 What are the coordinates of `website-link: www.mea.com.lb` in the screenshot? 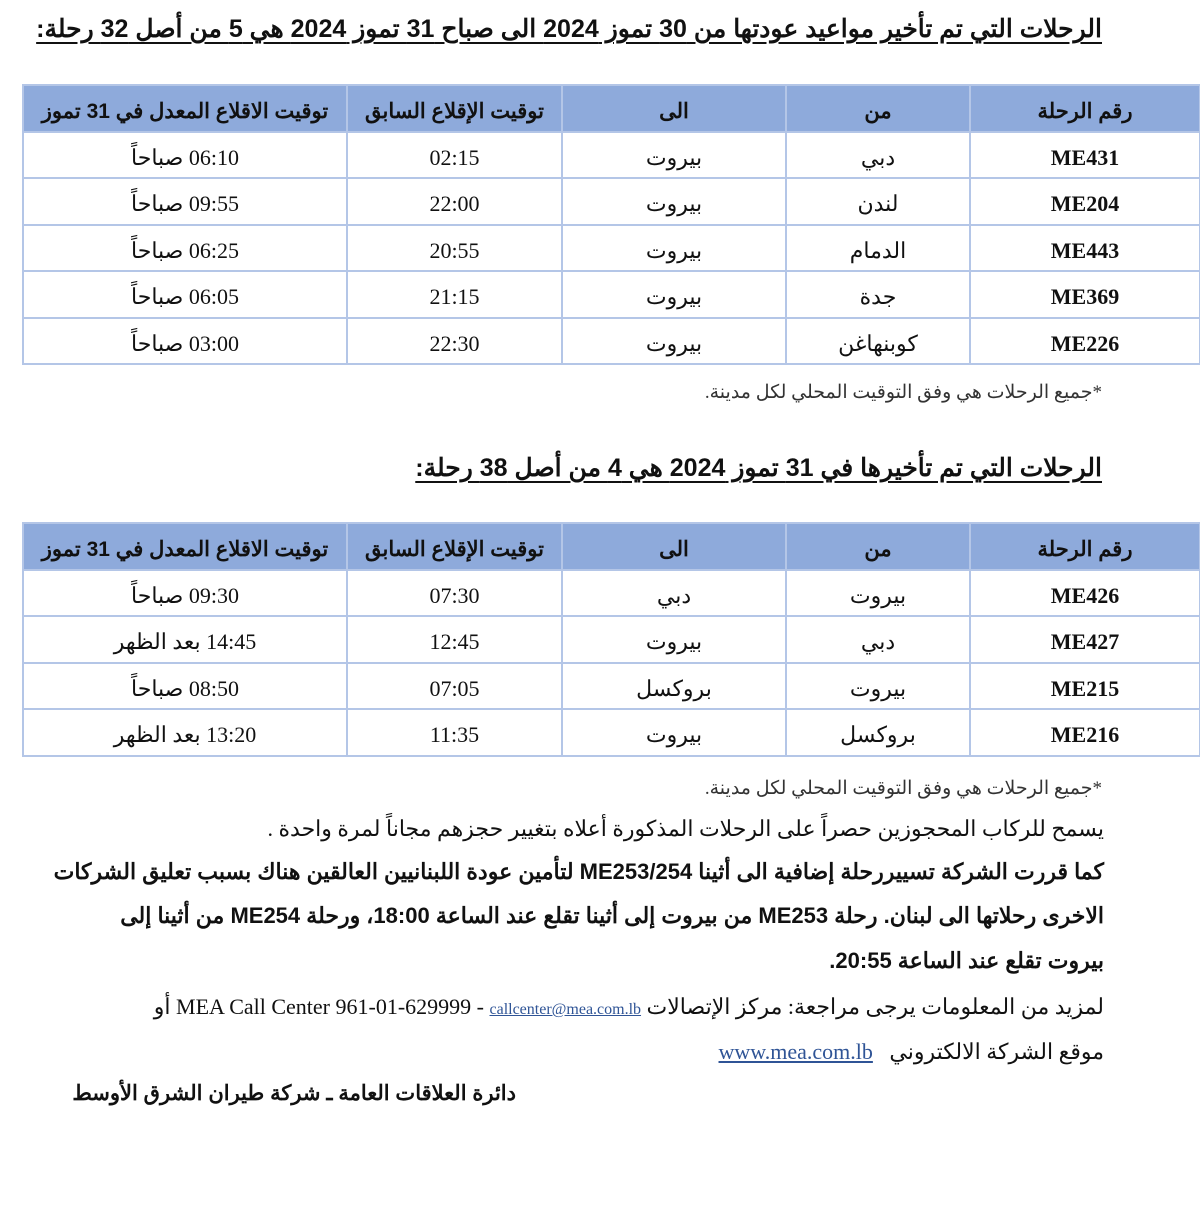 It's located at (795, 1051).